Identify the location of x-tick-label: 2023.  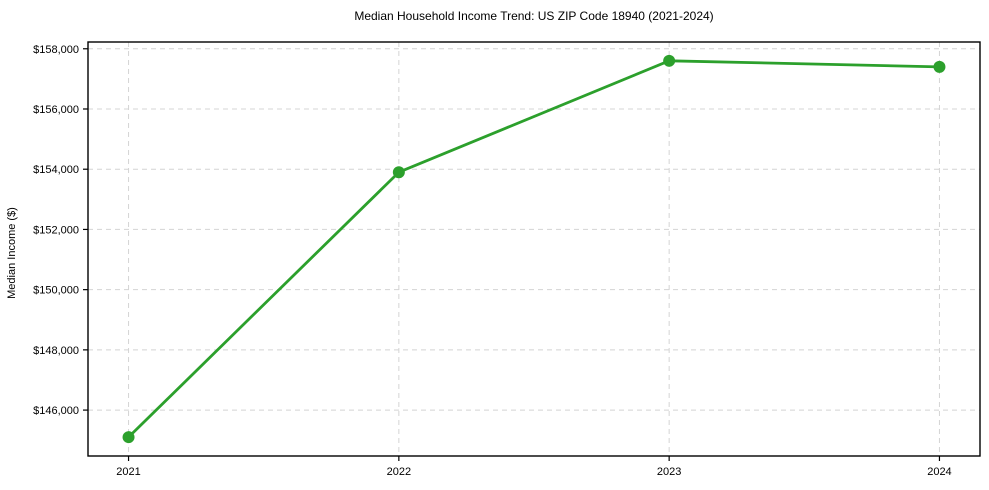
(669, 472).